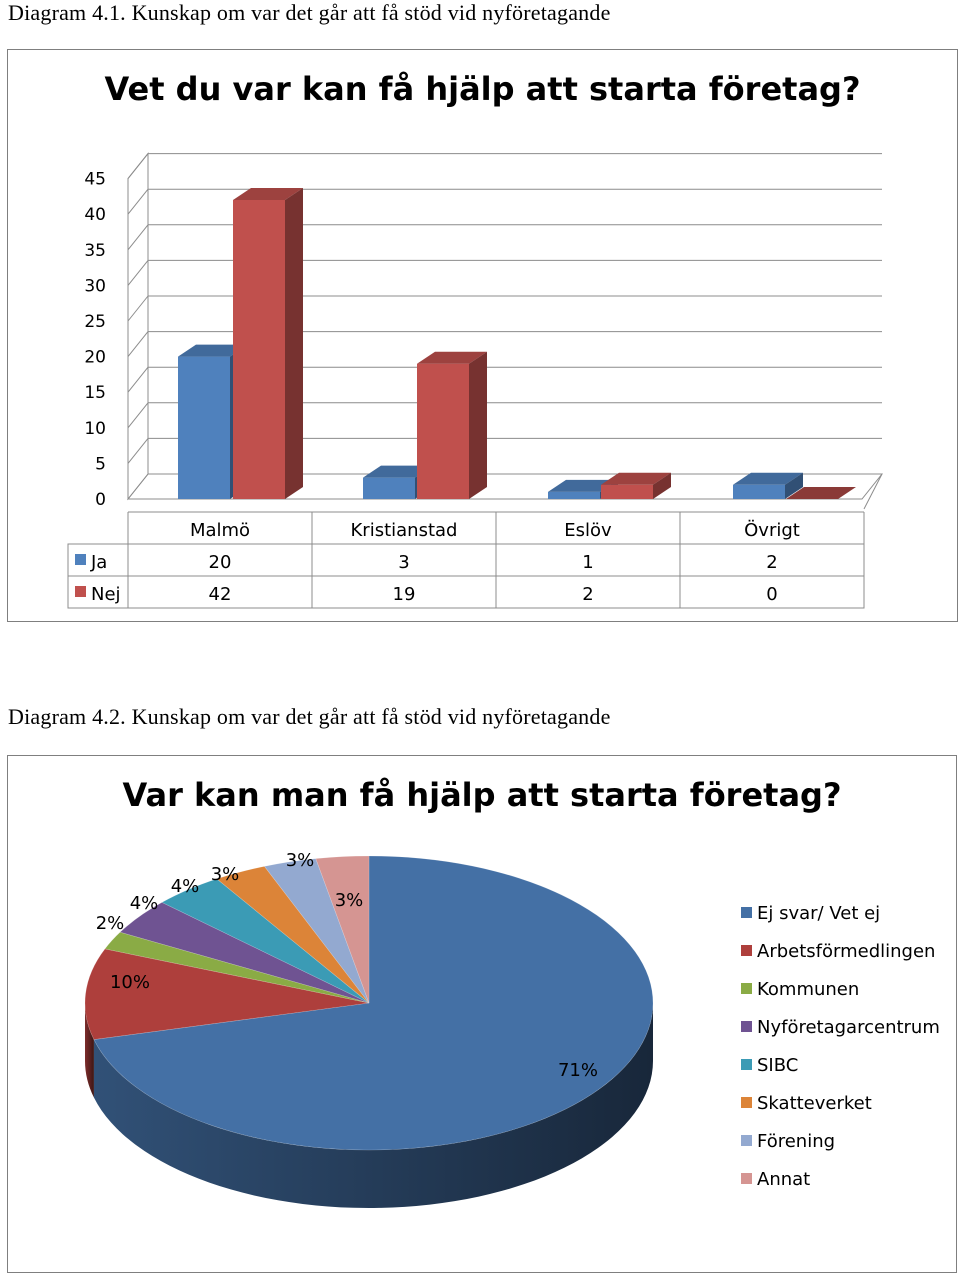 The image size is (960, 1275). Describe the element at coordinates (95, 322) in the screenshot. I see `y-tick-label: 25` at that location.